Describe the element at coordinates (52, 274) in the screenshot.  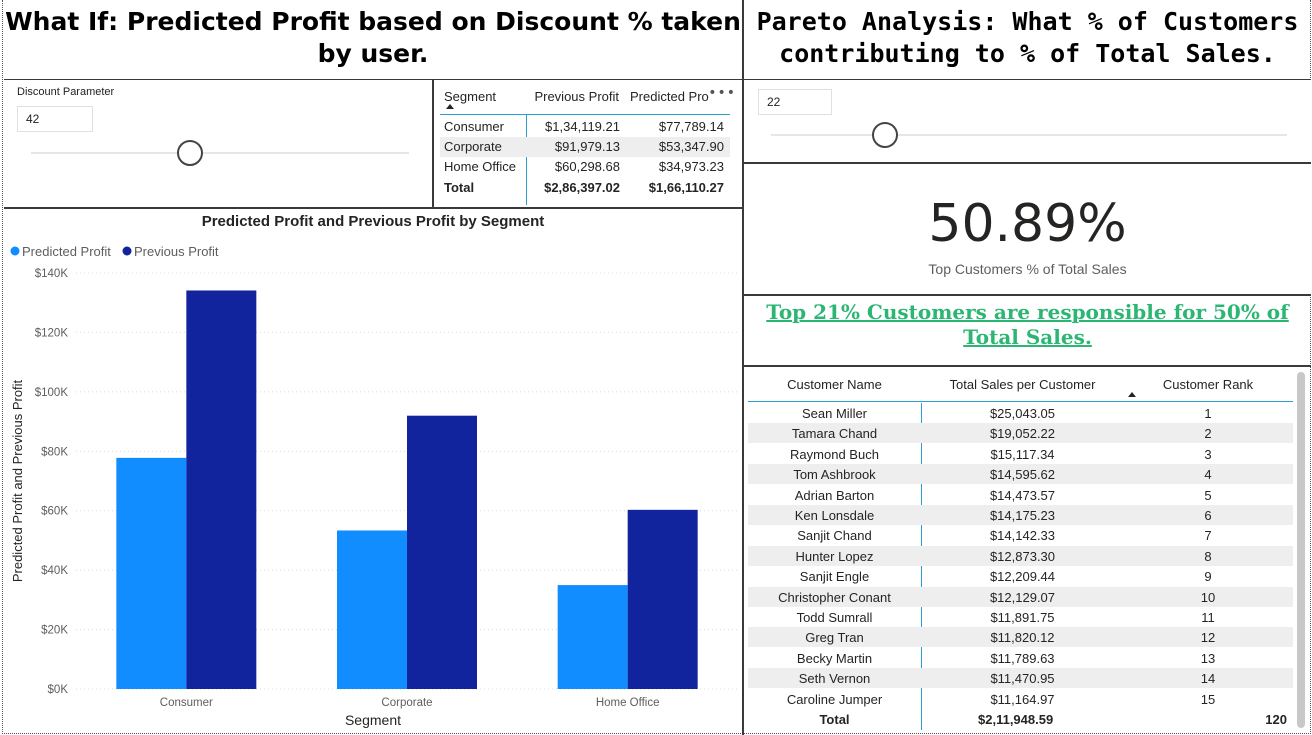
I see `y-tick-label: $140K` at that location.